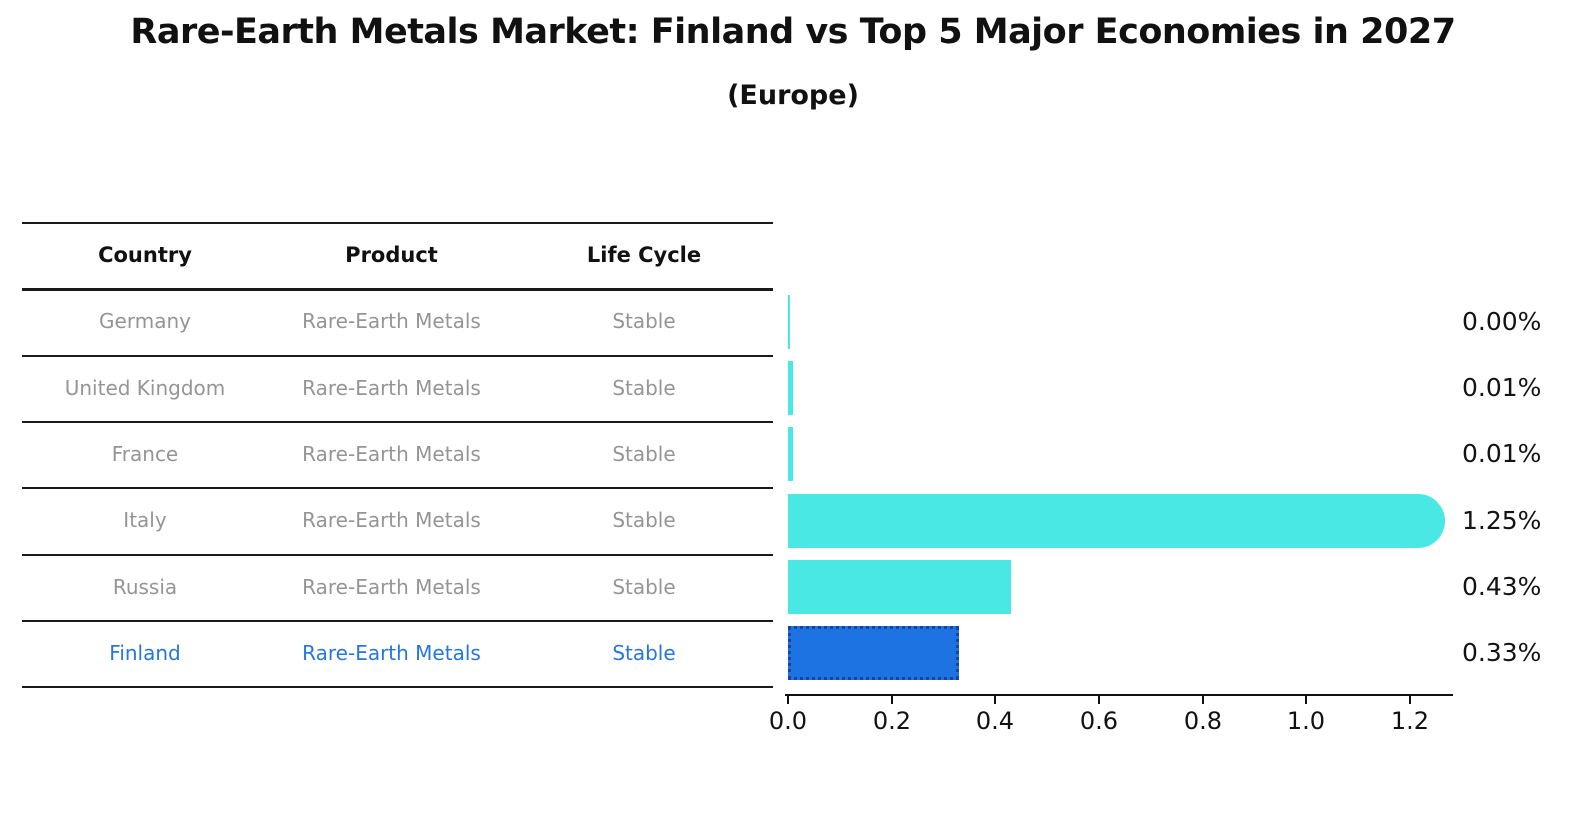 The image size is (1586, 823). I want to click on table-header-row: Country Product Life Cycle, so click(397, 255).